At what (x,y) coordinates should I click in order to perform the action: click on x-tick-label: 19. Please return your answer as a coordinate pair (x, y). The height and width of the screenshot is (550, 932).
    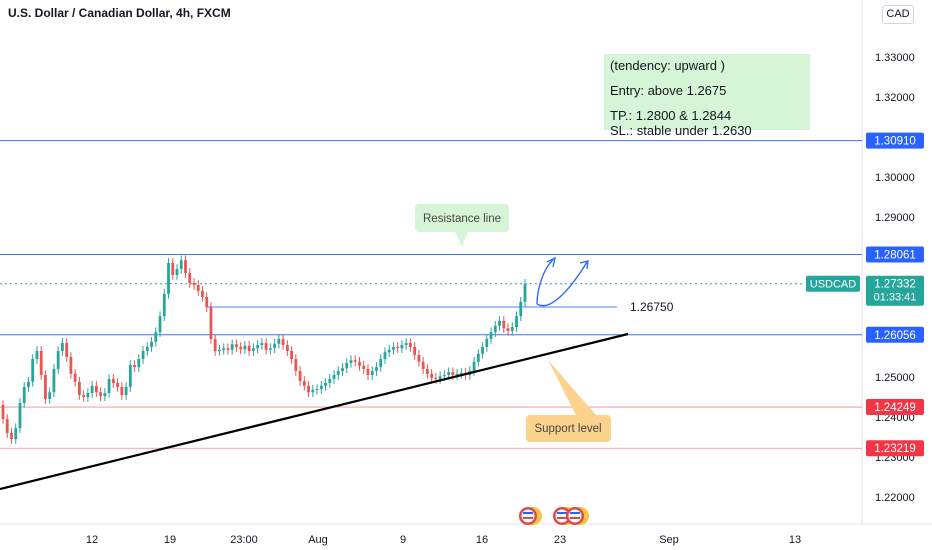
    Looking at the image, I should click on (170, 540).